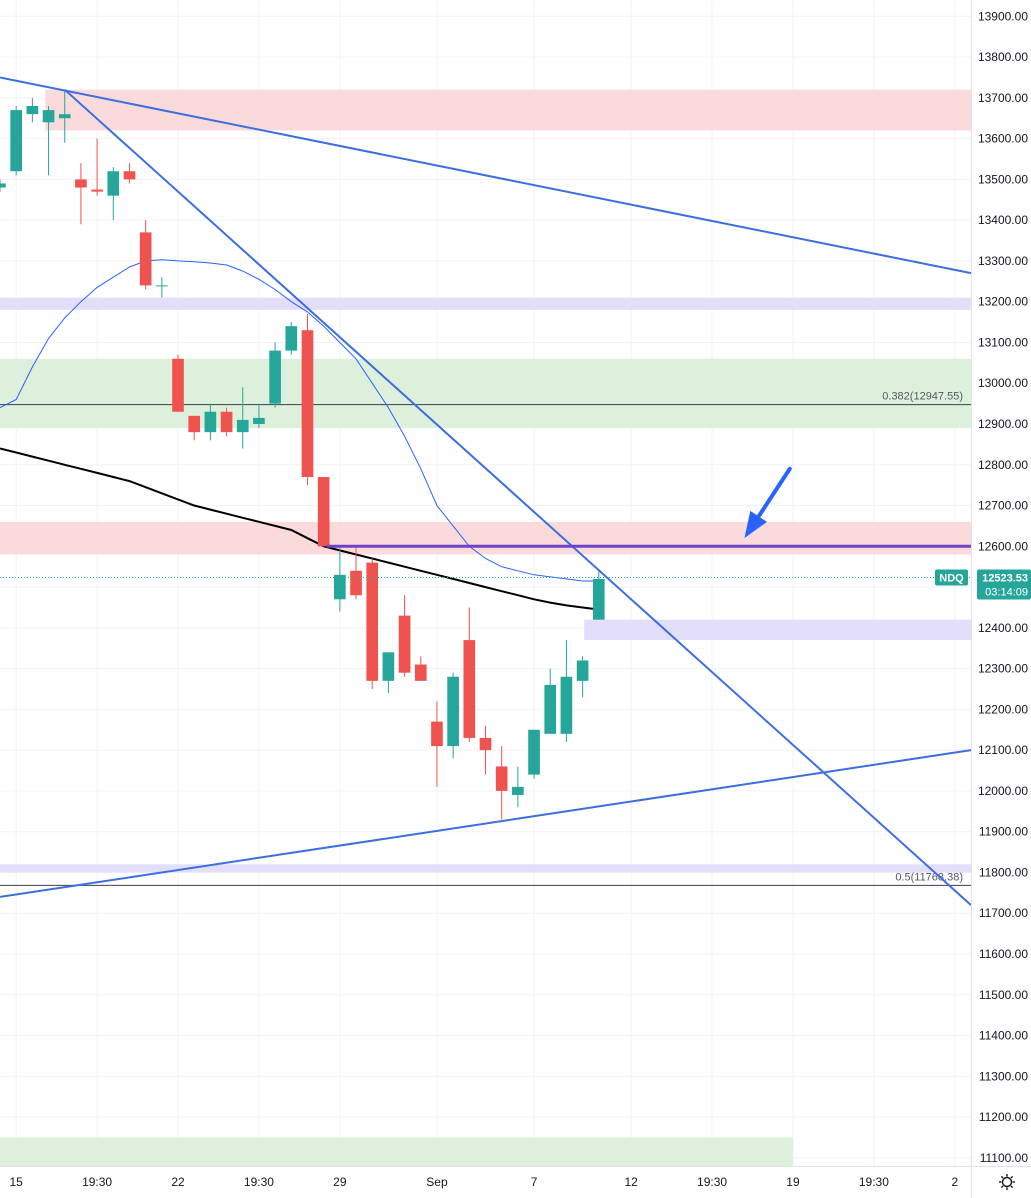 The height and width of the screenshot is (1198, 1031). I want to click on price-tick-label-8: 13100.00, so click(1003, 342).